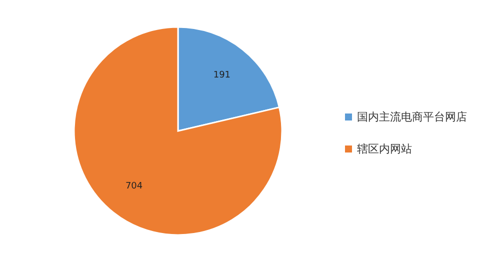 This screenshot has width=500, height=265. I want to click on data-label: 191, so click(222, 75).